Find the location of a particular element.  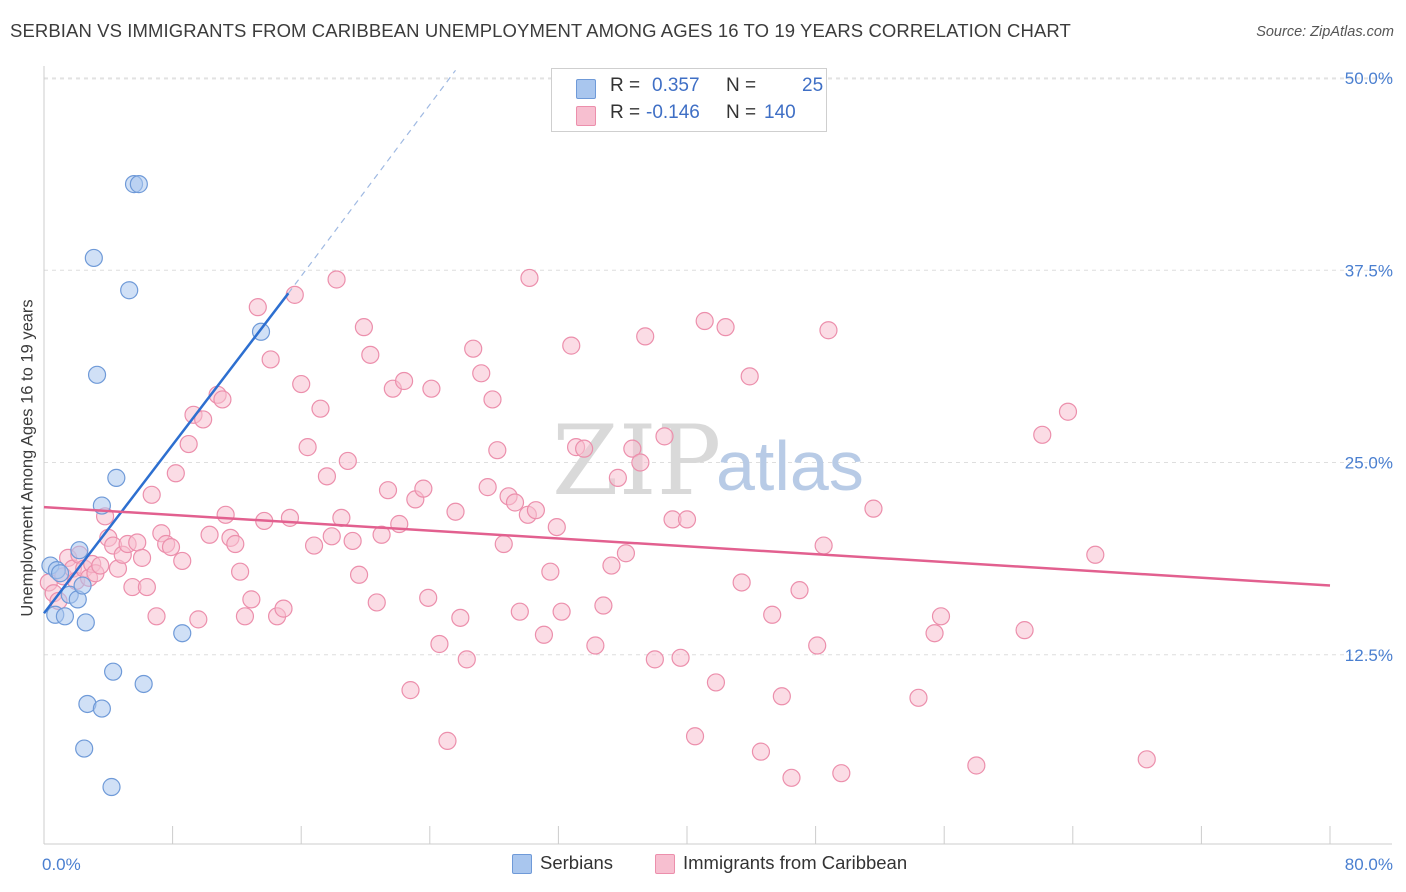

legend-r-value-caribbean: -0.146 is located at coordinates (673, 112).